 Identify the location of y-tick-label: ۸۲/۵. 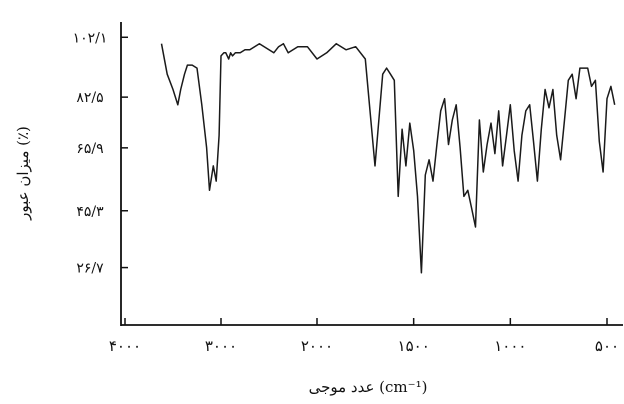
(89, 98).